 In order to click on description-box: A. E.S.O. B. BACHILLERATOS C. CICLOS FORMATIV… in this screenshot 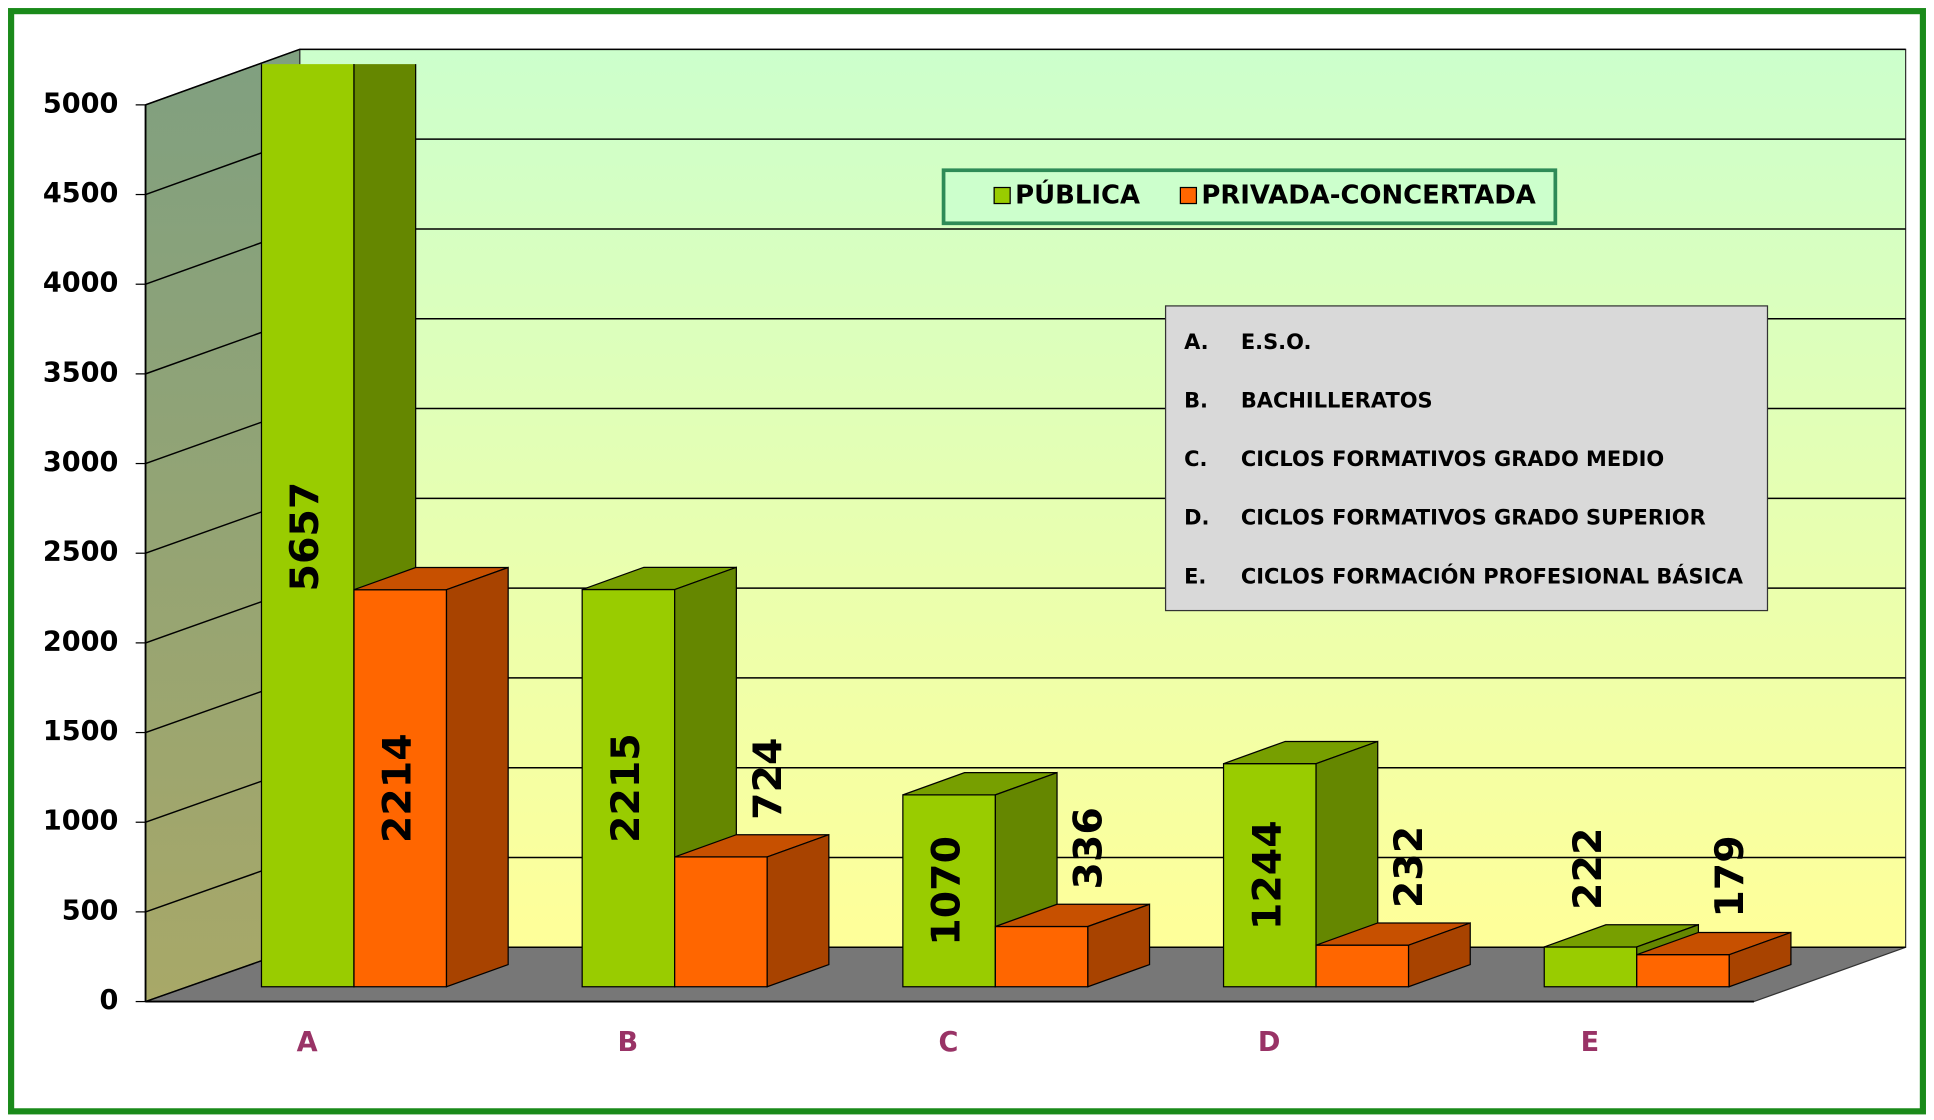, I will do `click(1466, 458)`.